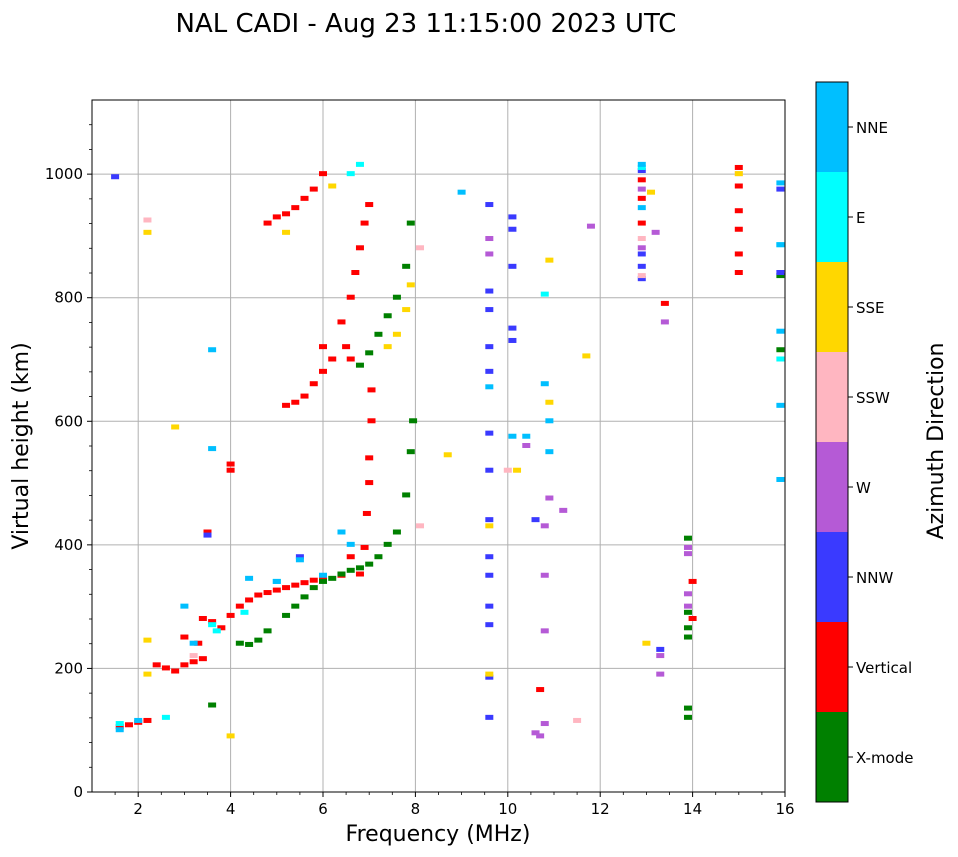  I want to click on y-tick-label: 1000, so click(64, 174).